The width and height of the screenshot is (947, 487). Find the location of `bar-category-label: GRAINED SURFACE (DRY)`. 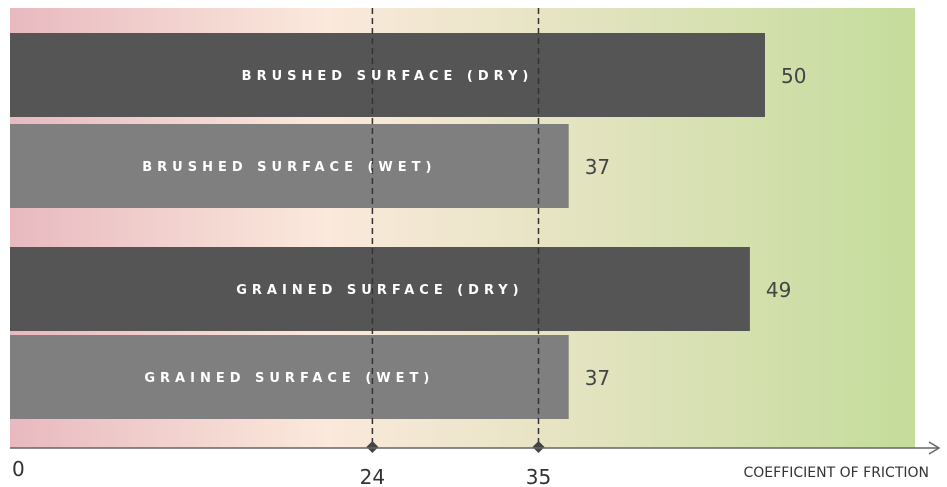

bar-category-label: GRAINED SURFACE (DRY) is located at coordinates (379, 290).